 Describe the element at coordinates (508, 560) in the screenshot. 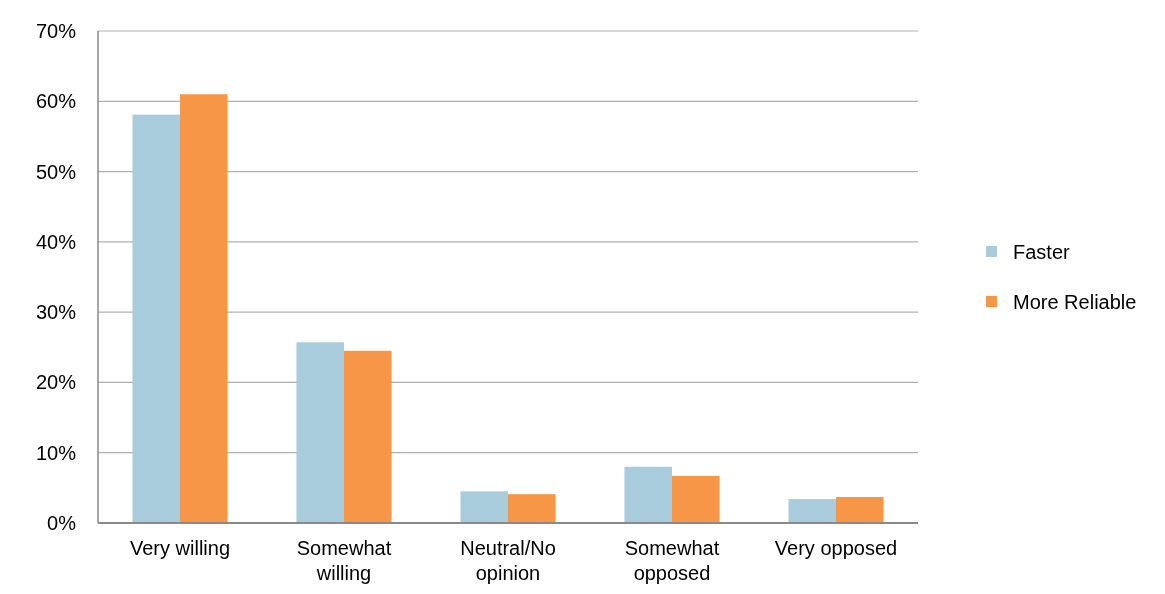

I see `x-tick-label: Neutral/No opinion` at that location.